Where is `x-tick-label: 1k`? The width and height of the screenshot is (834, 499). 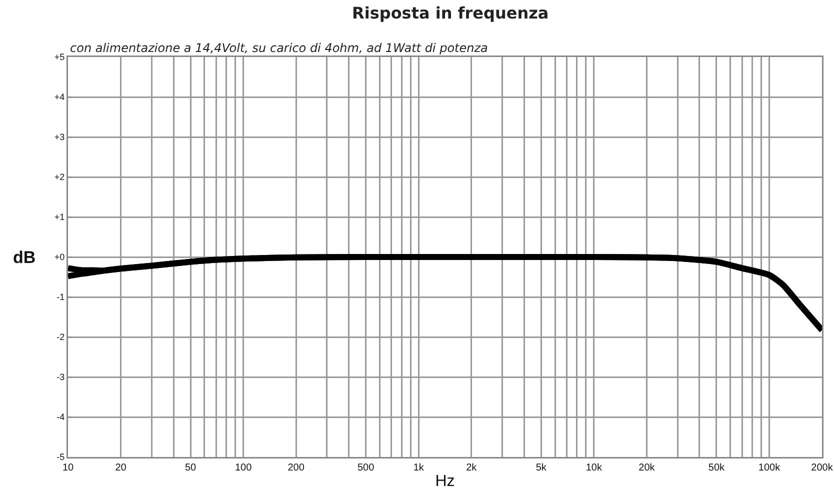
x-tick-label: 1k is located at coordinates (419, 468).